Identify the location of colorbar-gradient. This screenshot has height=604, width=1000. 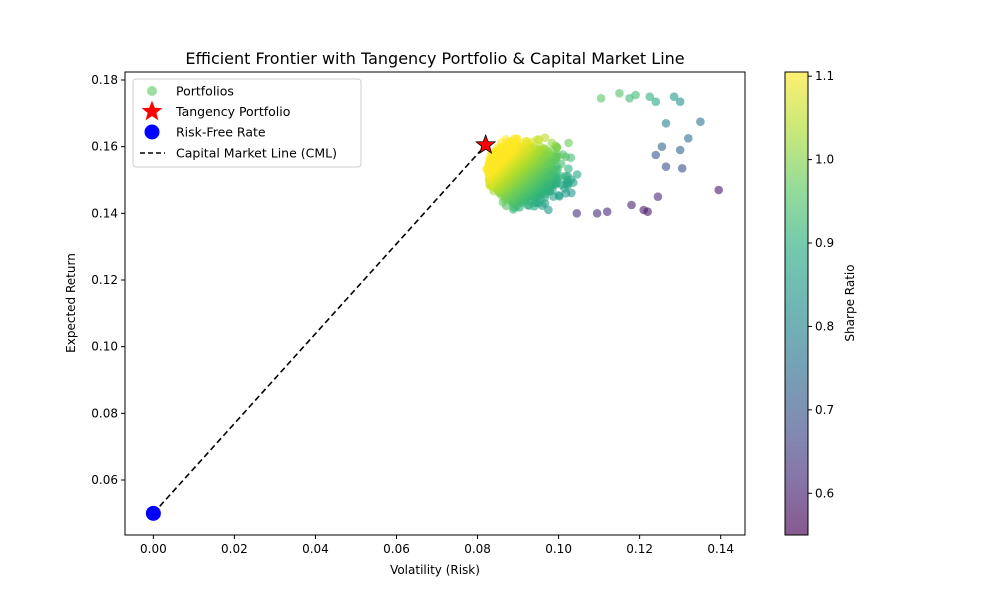
(796, 303).